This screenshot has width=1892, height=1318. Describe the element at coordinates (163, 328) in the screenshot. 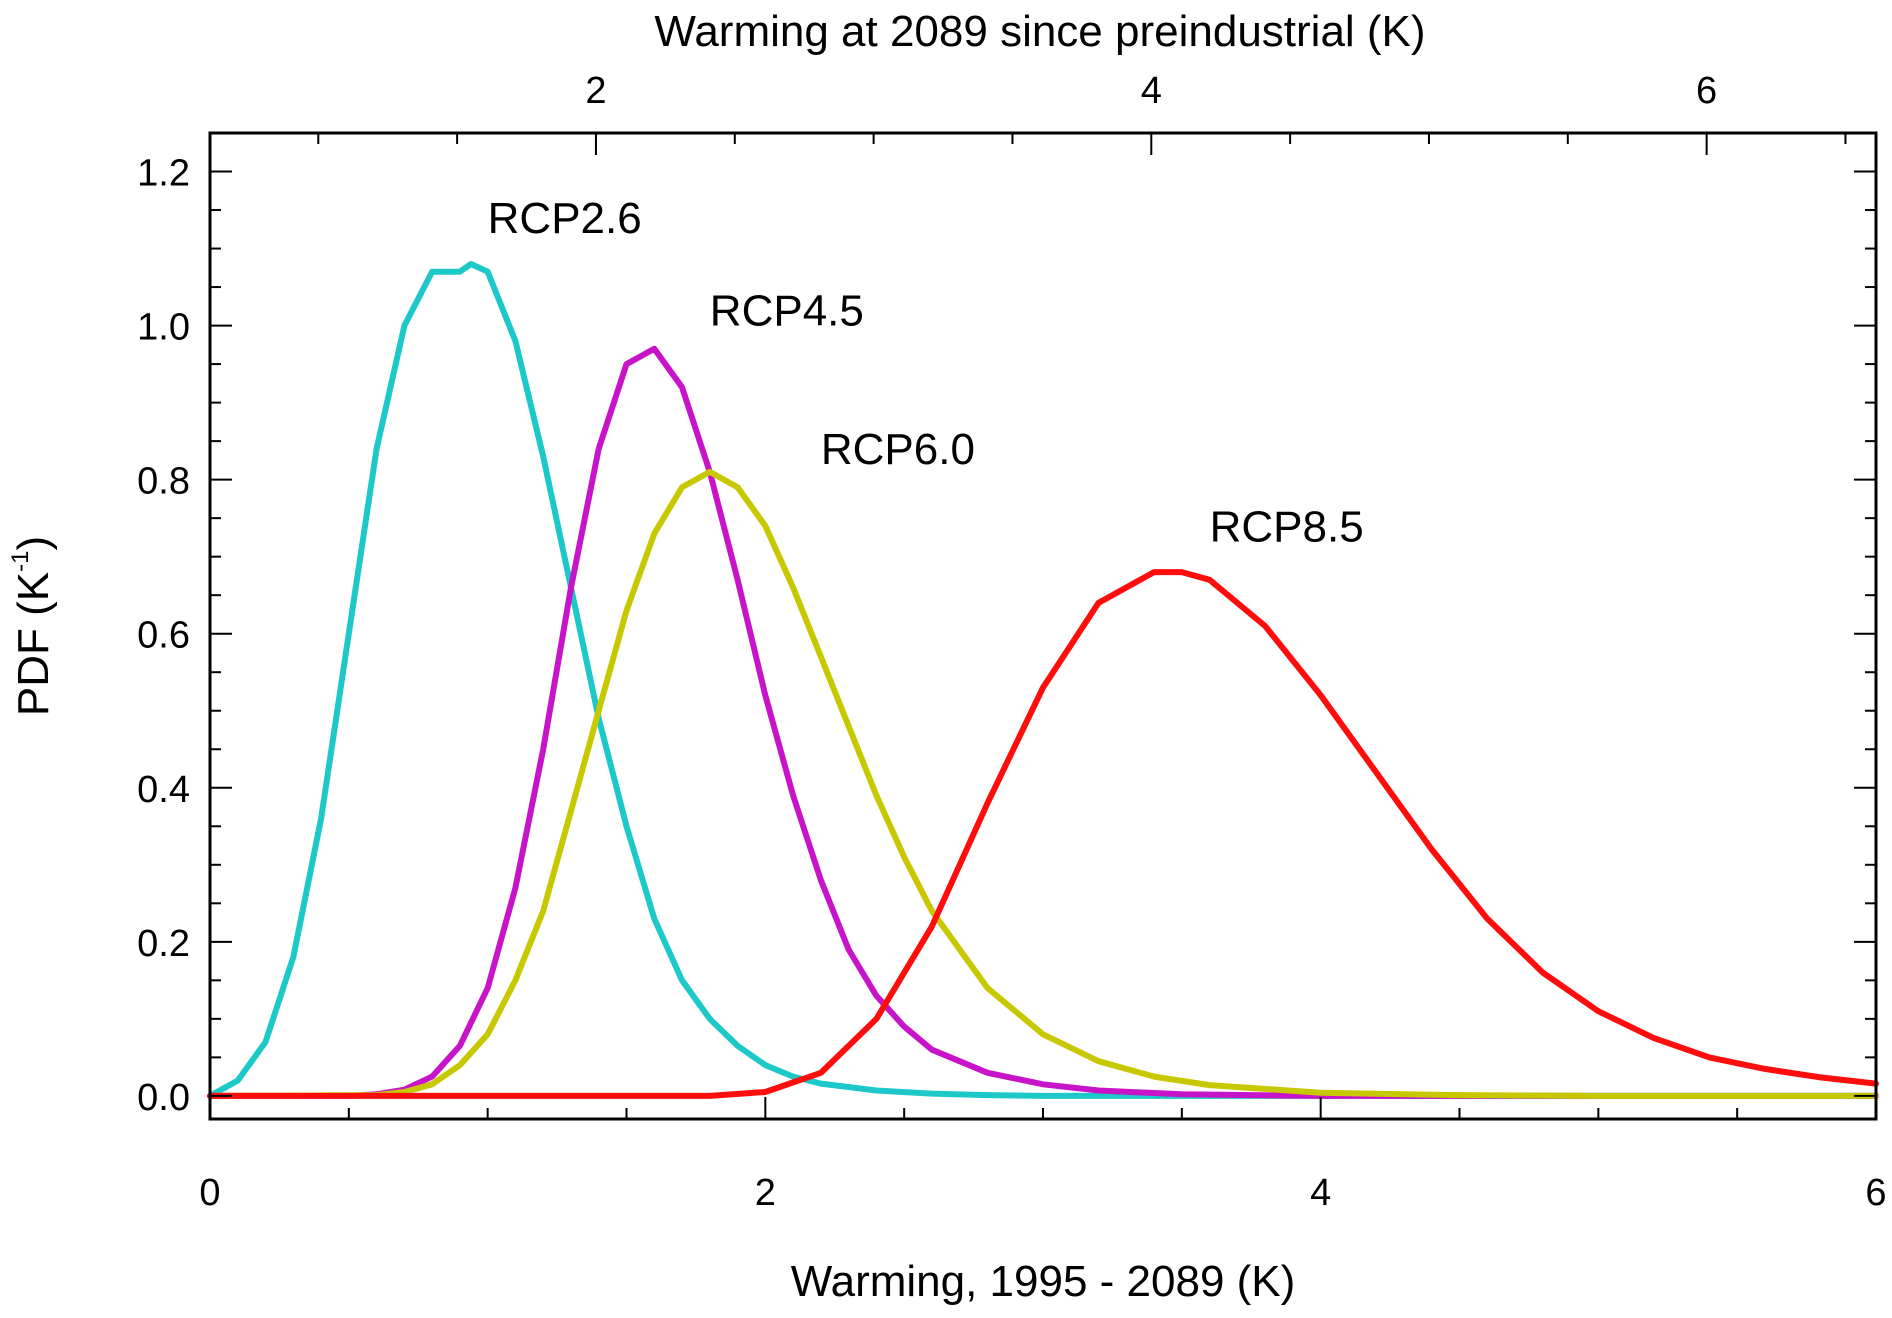

I see `y-tick-label: 1.0` at that location.